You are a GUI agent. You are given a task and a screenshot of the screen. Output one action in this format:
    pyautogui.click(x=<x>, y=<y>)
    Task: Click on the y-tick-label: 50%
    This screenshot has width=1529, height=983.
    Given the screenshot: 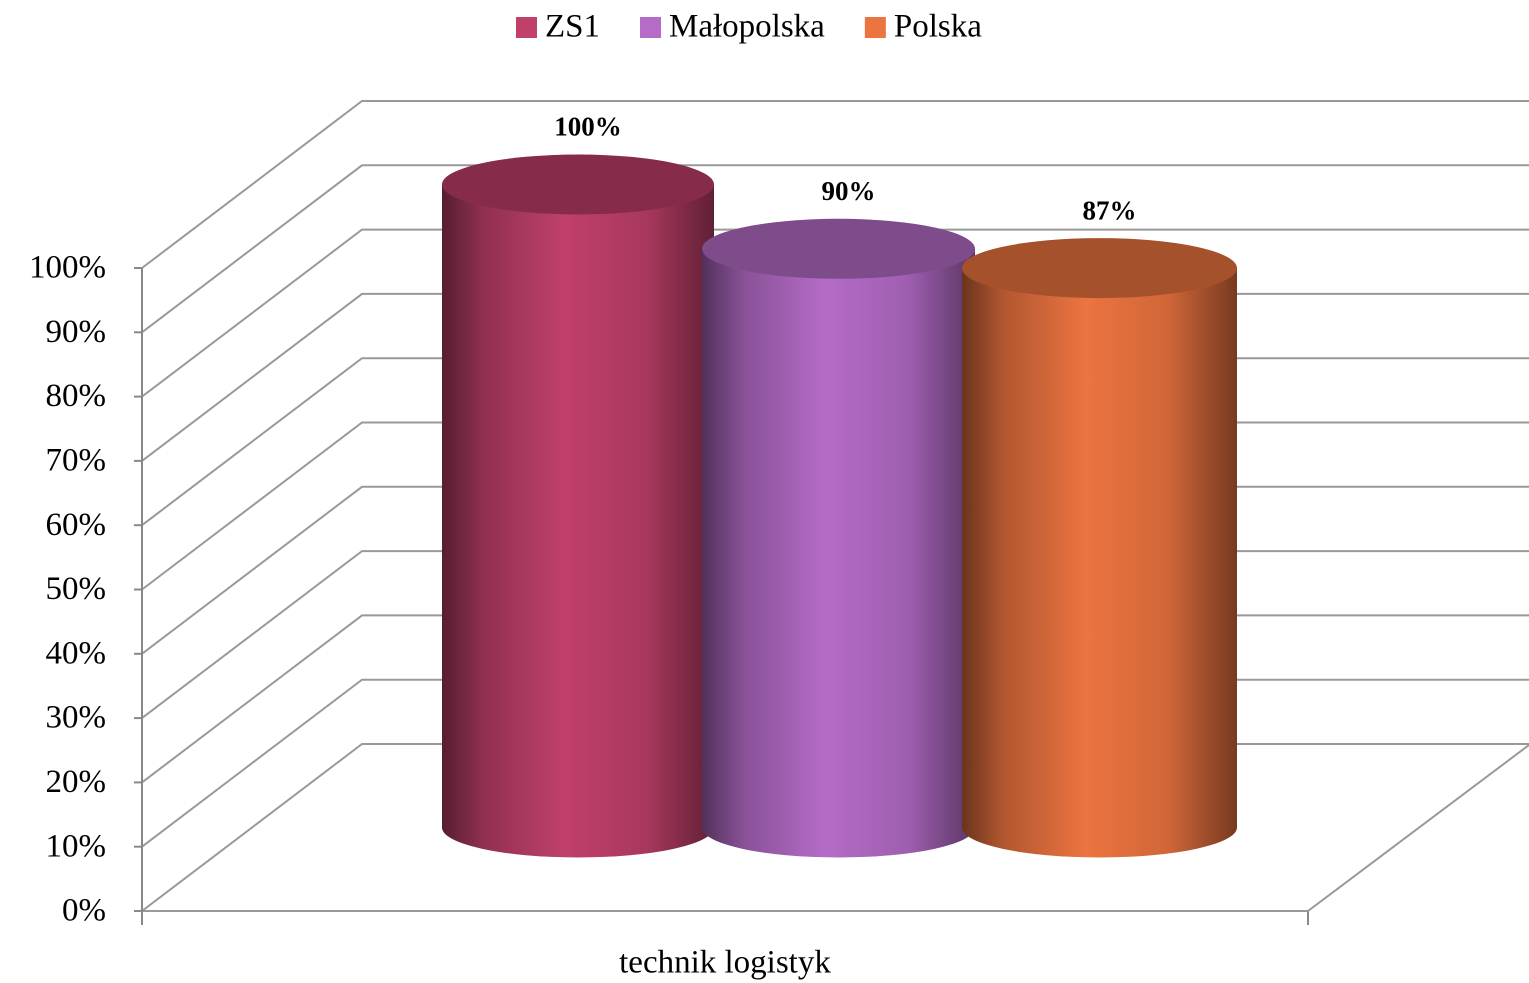 What is the action you would take?
    pyautogui.click(x=76, y=589)
    